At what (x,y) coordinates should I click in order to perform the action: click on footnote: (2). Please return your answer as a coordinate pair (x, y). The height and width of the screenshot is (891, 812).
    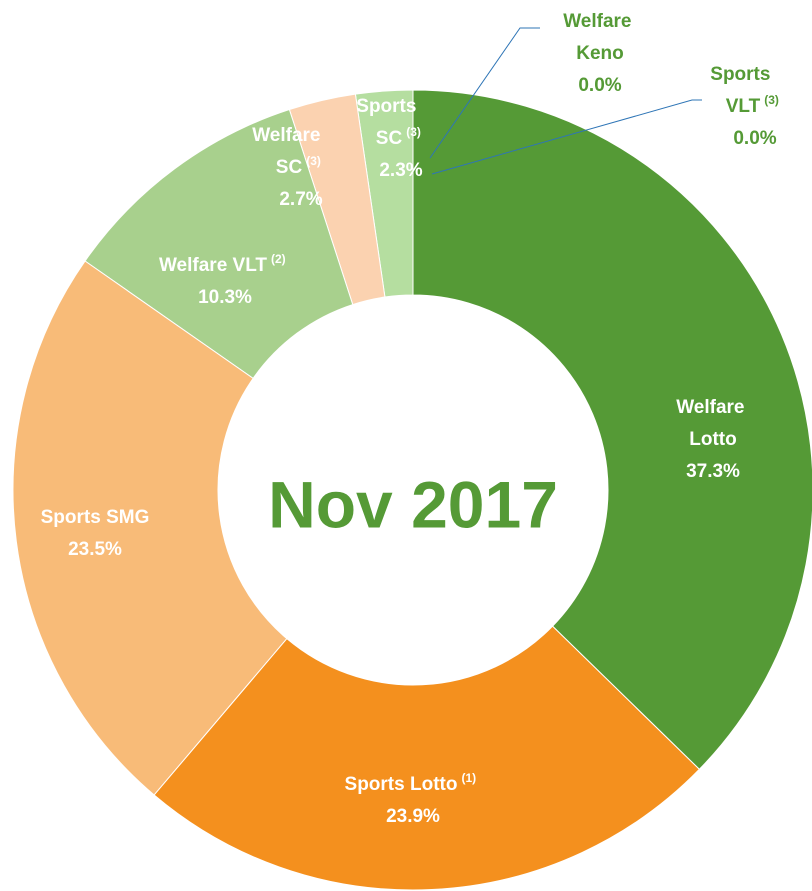
    Looking at the image, I should click on (278, 259).